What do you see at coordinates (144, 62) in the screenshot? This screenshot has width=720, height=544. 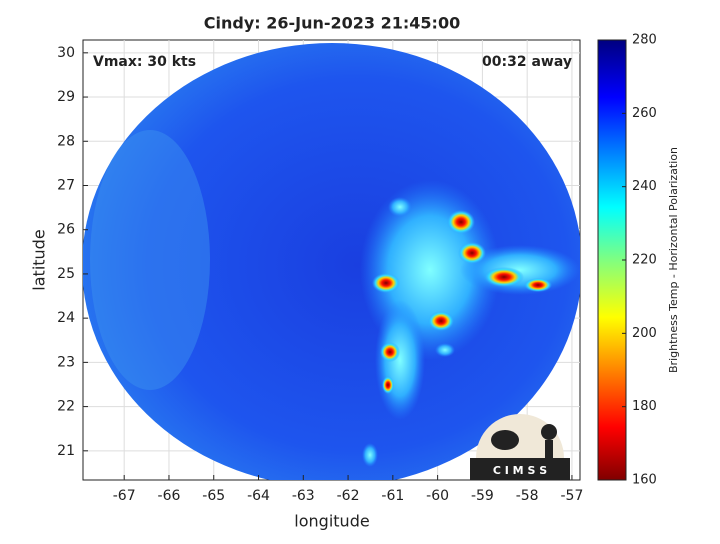 I see `annotation: Vmax: 30 kts` at bounding box center [144, 62].